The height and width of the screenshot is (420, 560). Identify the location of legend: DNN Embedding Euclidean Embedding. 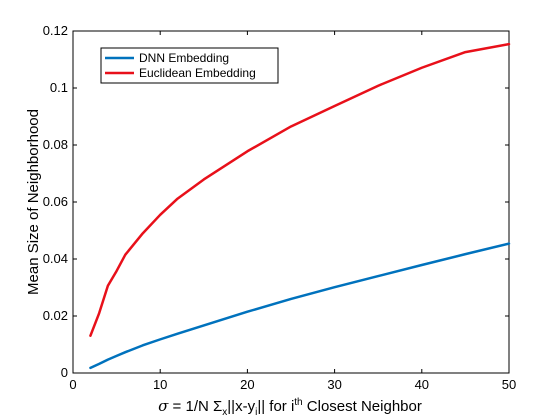
(189, 65).